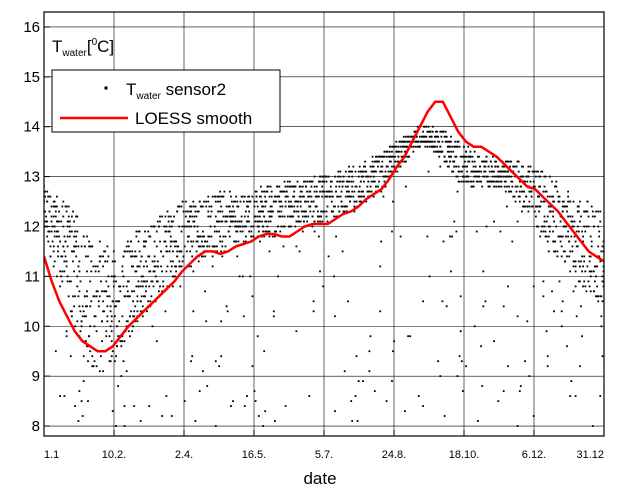  What do you see at coordinates (324, 455) in the screenshot?
I see `x-tick-label: 5.7.` at bounding box center [324, 455].